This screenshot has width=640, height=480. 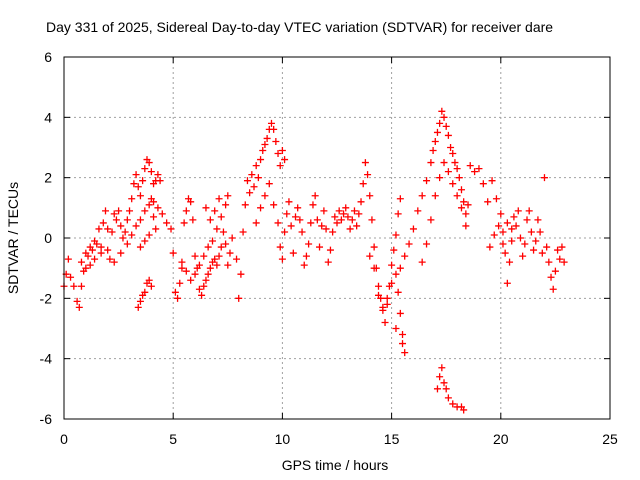 What do you see at coordinates (335, 465) in the screenshot?
I see `x-axis-title: GPS time / hours` at bounding box center [335, 465].